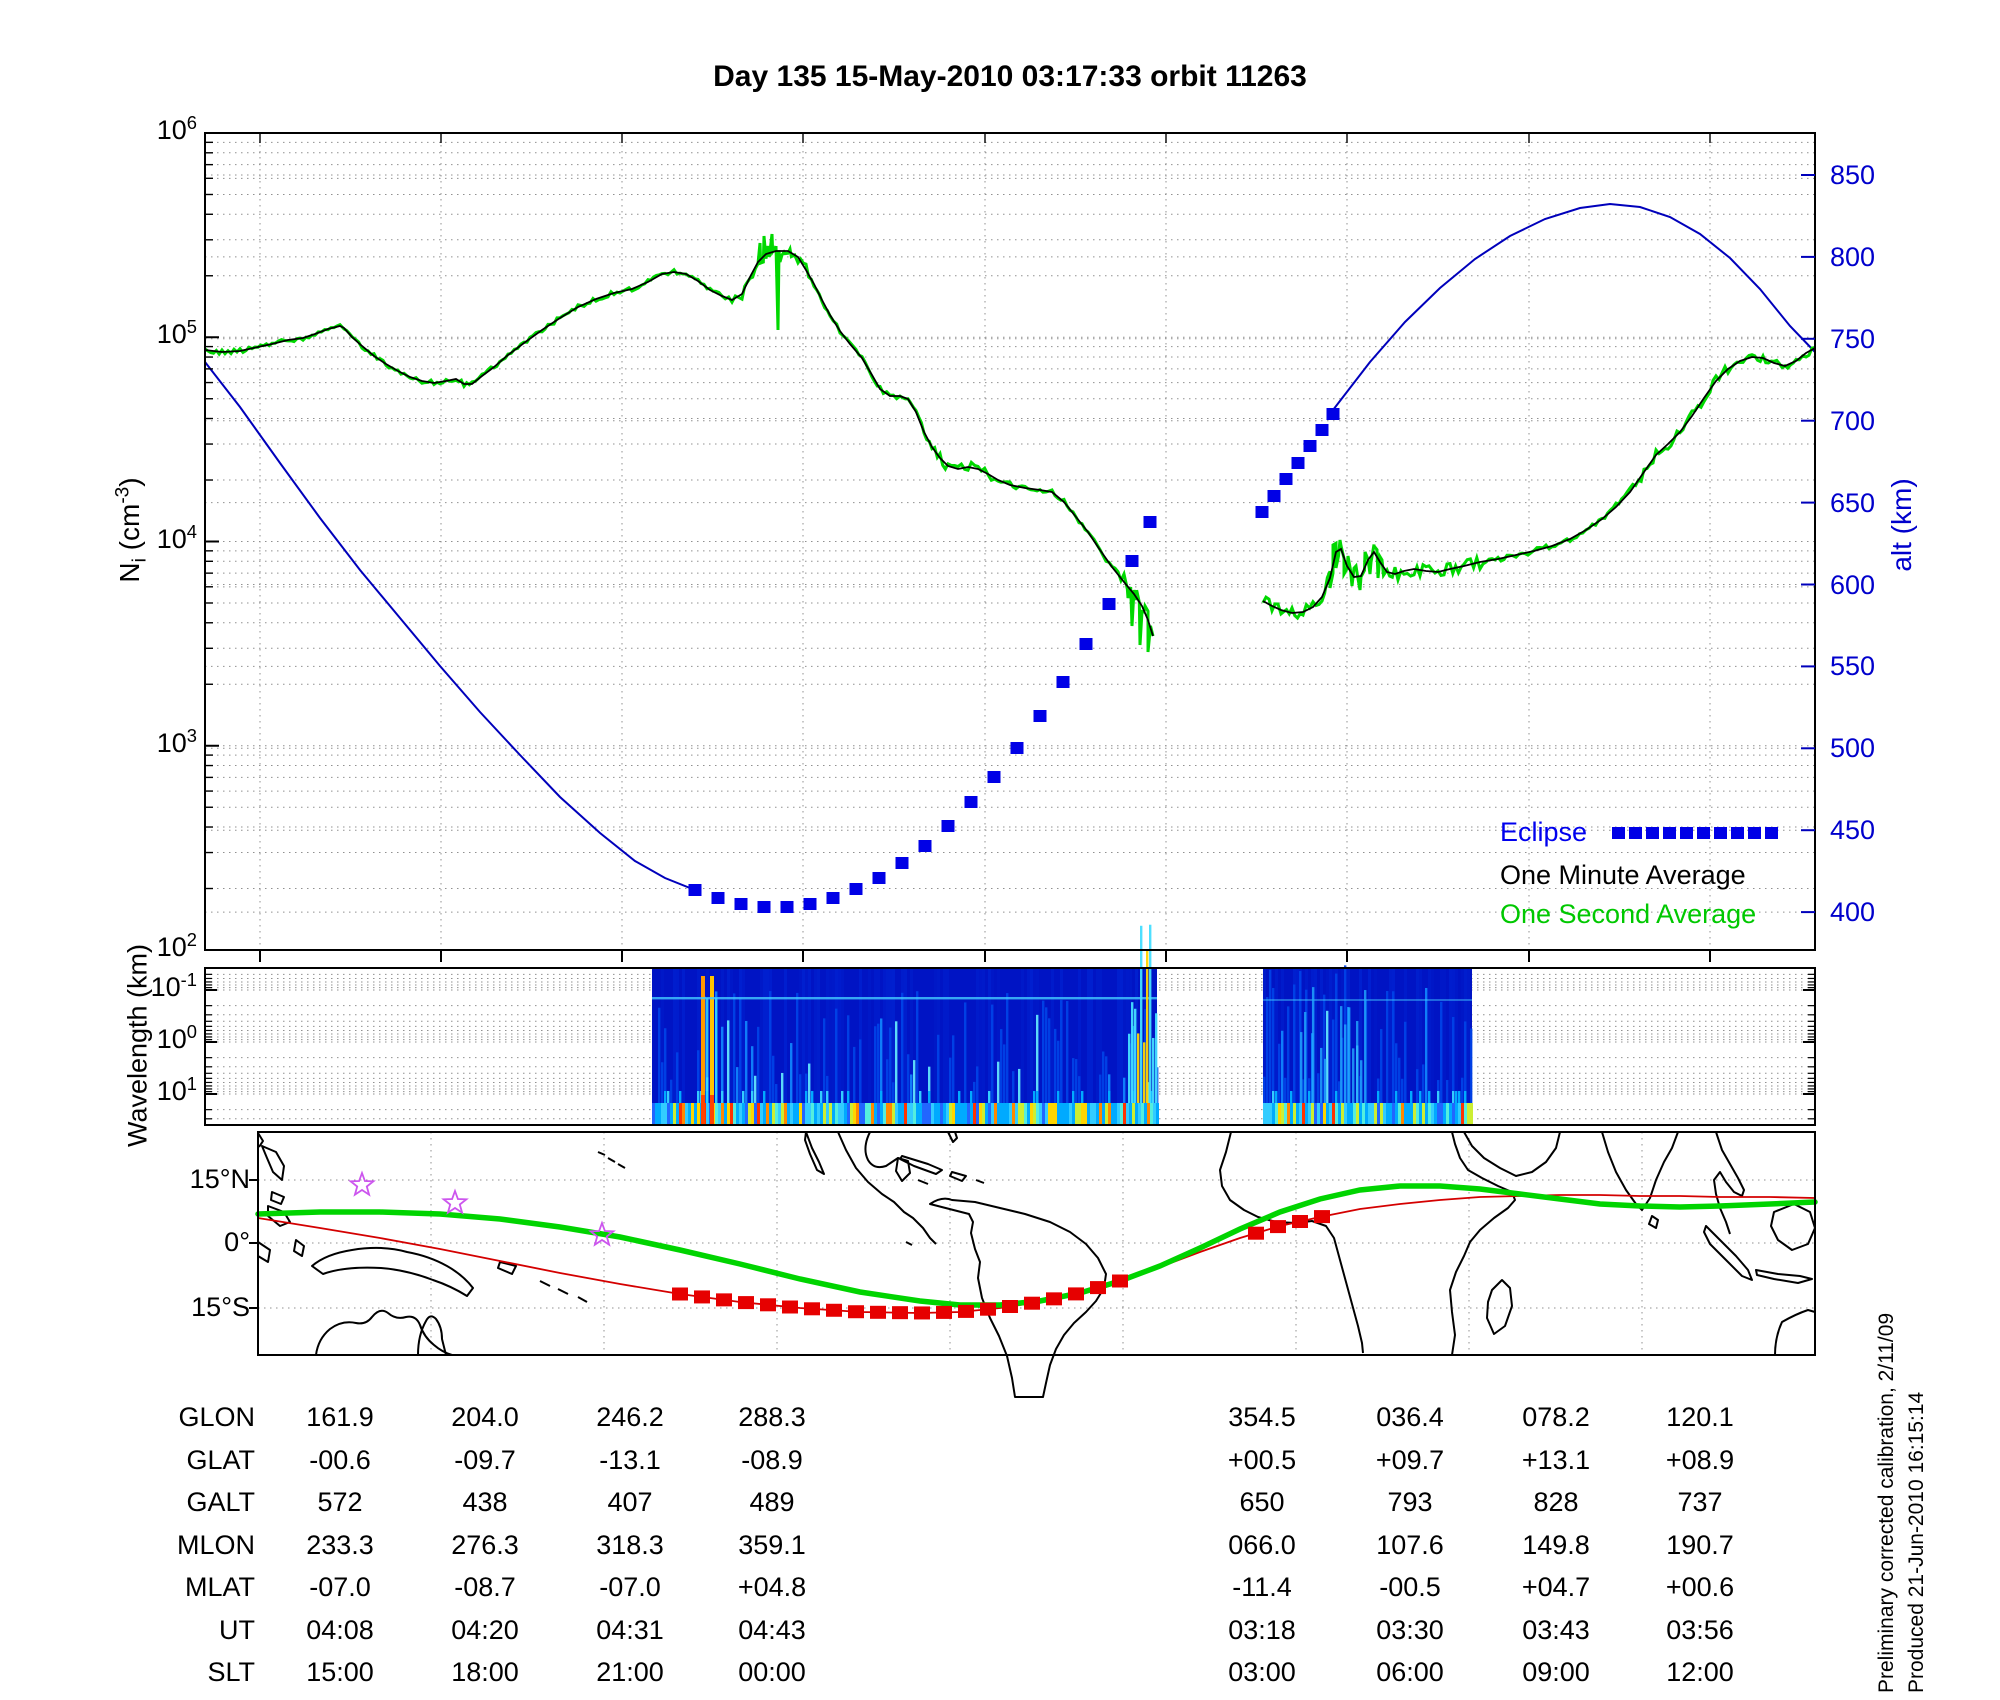 The width and height of the screenshot is (2000, 1700). What do you see at coordinates (176, 741) in the screenshot?
I see `density-tick-103: 10³` at bounding box center [176, 741].